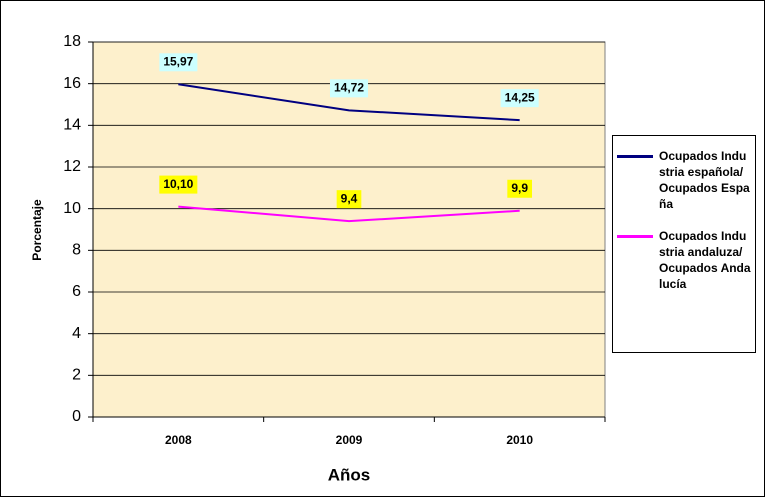 The height and width of the screenshot is (497, 765). I want to click on x-axis-title: Años, so click(349, 474).